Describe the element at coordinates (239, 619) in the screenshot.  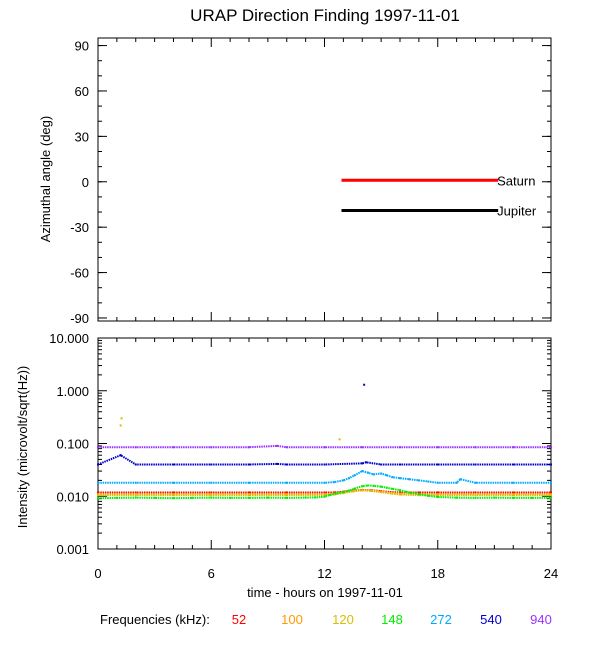
I see `frequency-legend-item-52: 52` at that location.